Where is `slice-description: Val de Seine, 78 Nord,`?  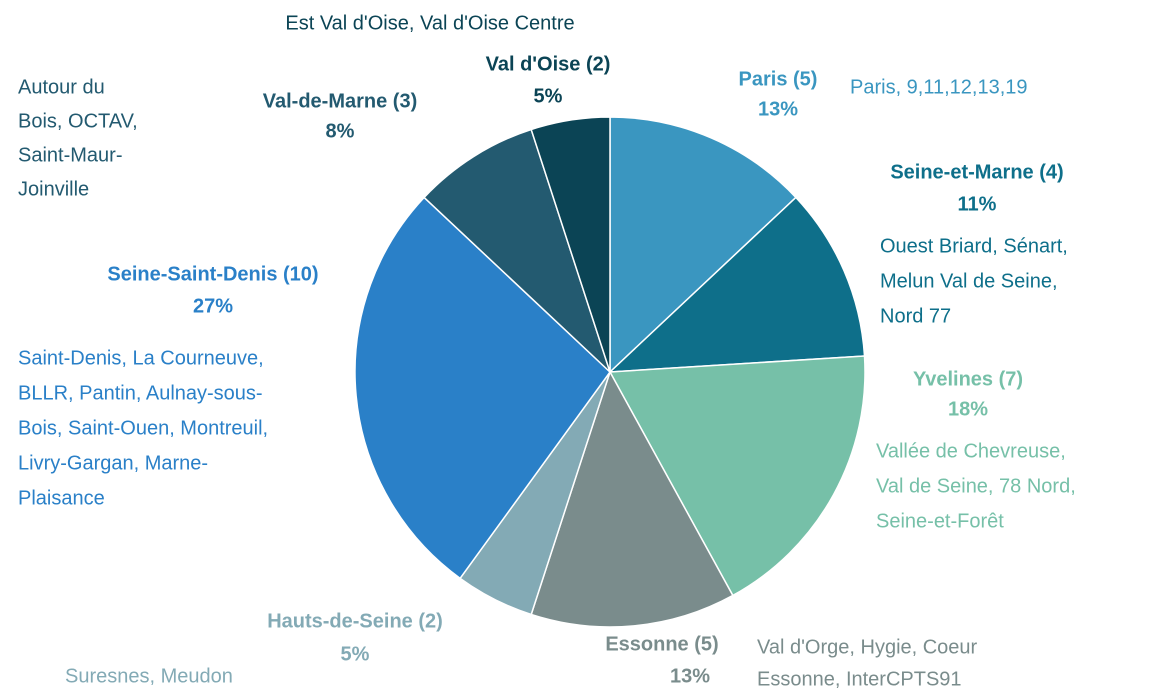 slice-description: Val de Seine, 78 Nord, is located at coordinates (976, 486).